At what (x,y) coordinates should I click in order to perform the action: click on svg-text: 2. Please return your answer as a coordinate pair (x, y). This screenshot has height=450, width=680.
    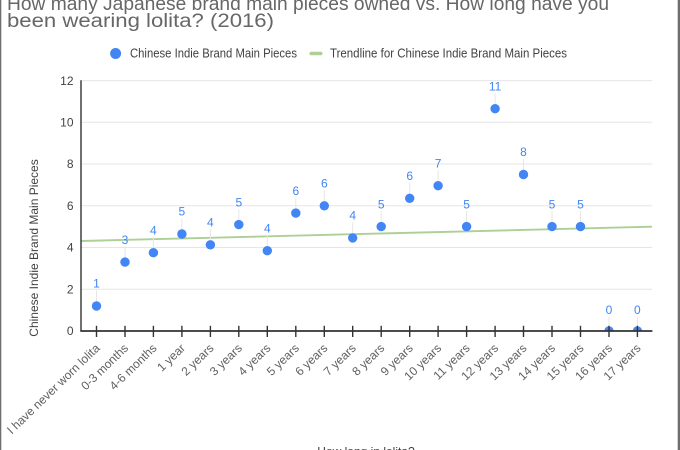
    Looking at the image, I should click on (70, 290).